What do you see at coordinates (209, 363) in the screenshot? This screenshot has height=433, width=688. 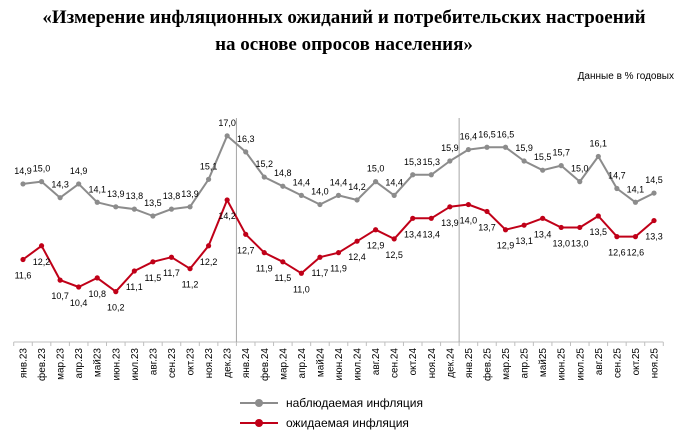 I see `x-tick-label: ноя.23` at bounding box center [209, 363].